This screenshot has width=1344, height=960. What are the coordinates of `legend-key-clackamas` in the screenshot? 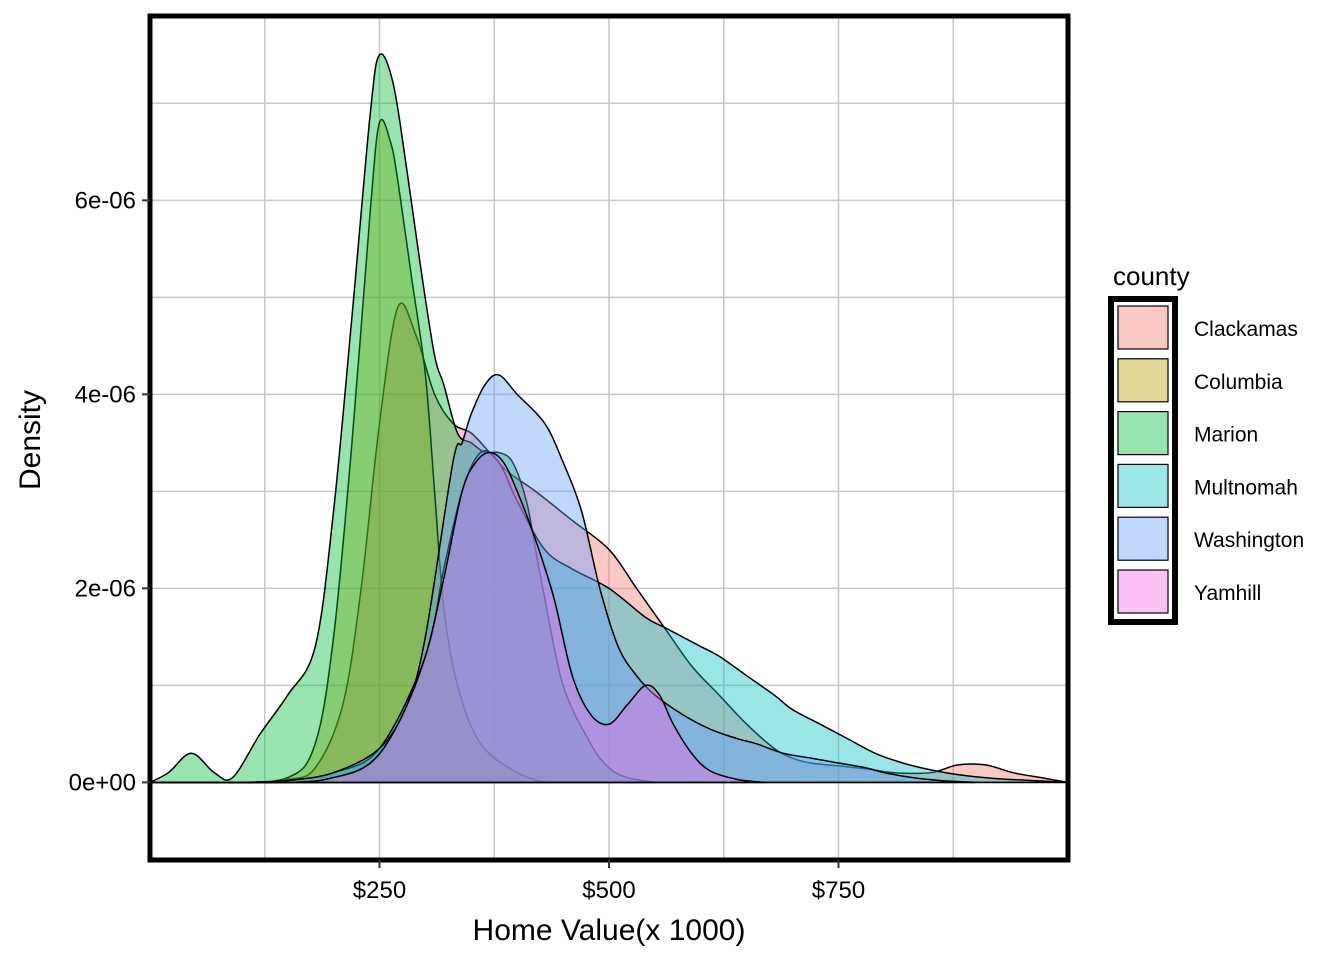 It's located at (1143, 327).